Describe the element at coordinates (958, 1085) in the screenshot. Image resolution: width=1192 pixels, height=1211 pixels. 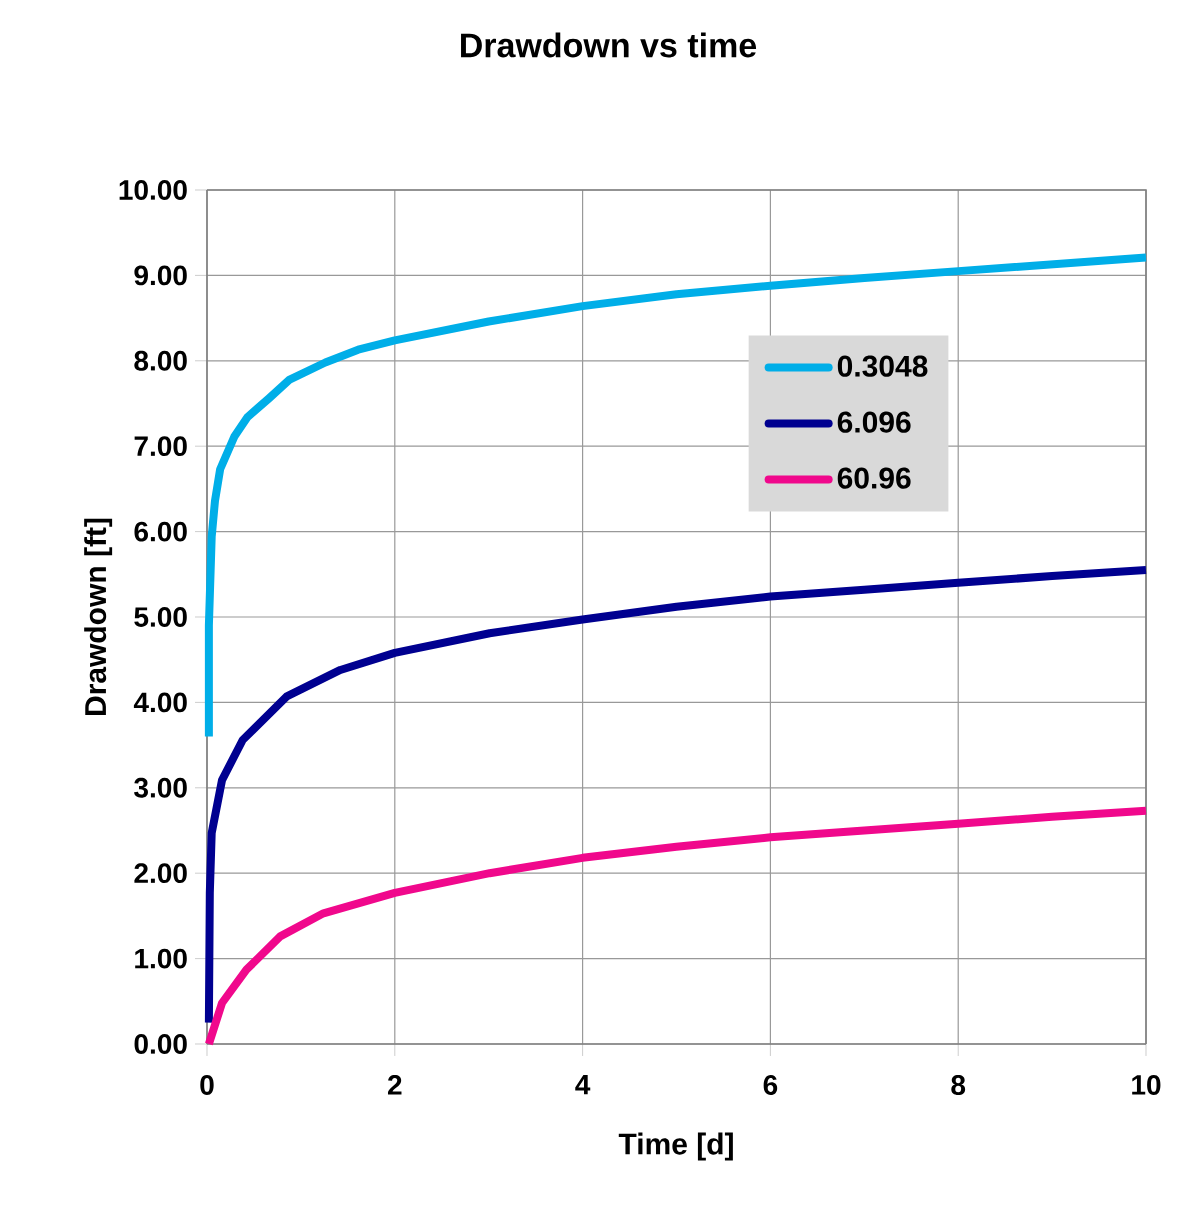
I see `x-tick-label: 8` at that location.